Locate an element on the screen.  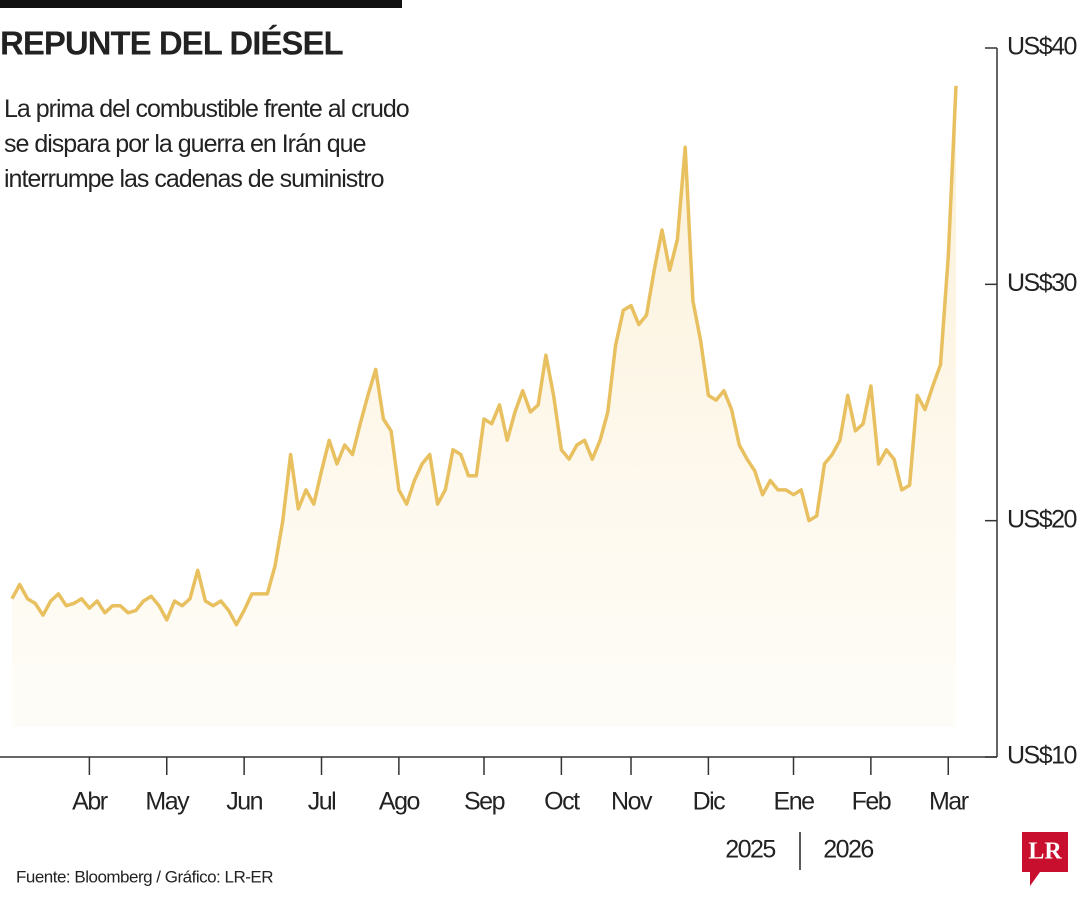
x-tick-label: May is located at coordinates (167, 802).